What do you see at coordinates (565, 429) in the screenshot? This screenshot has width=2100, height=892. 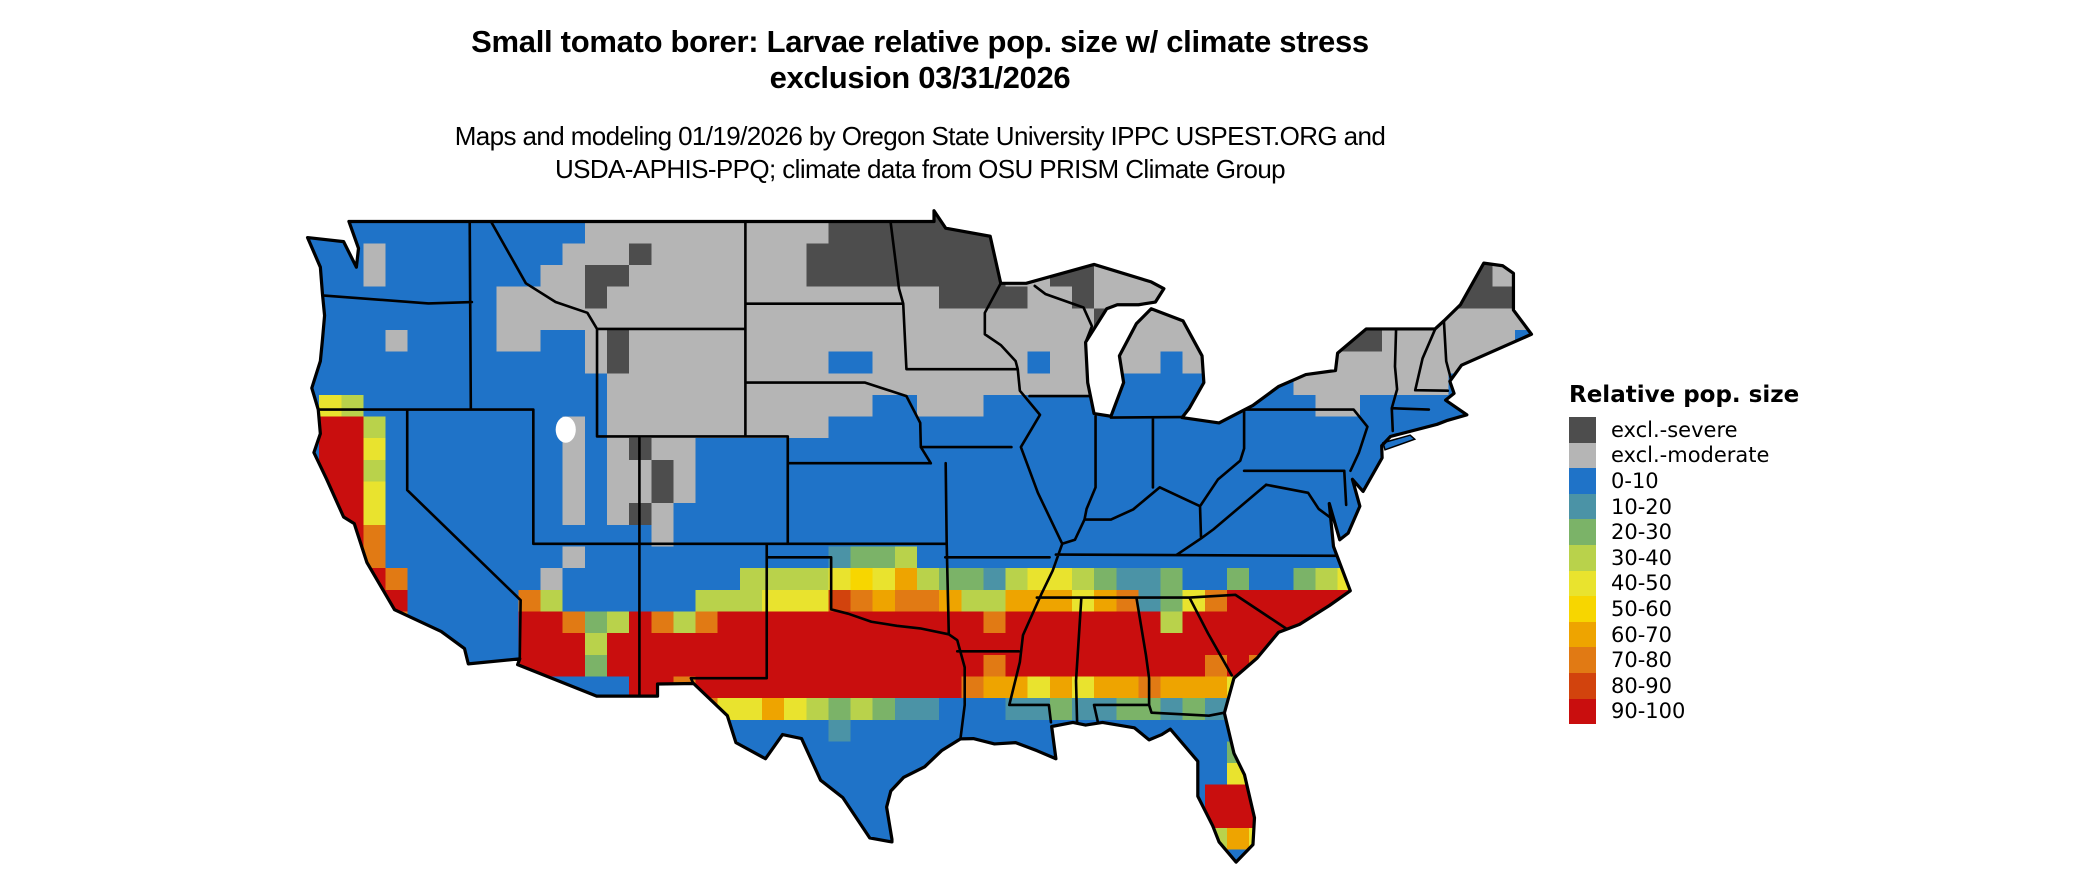 I see `great-salt-lake` at bounding box center [565, 429].